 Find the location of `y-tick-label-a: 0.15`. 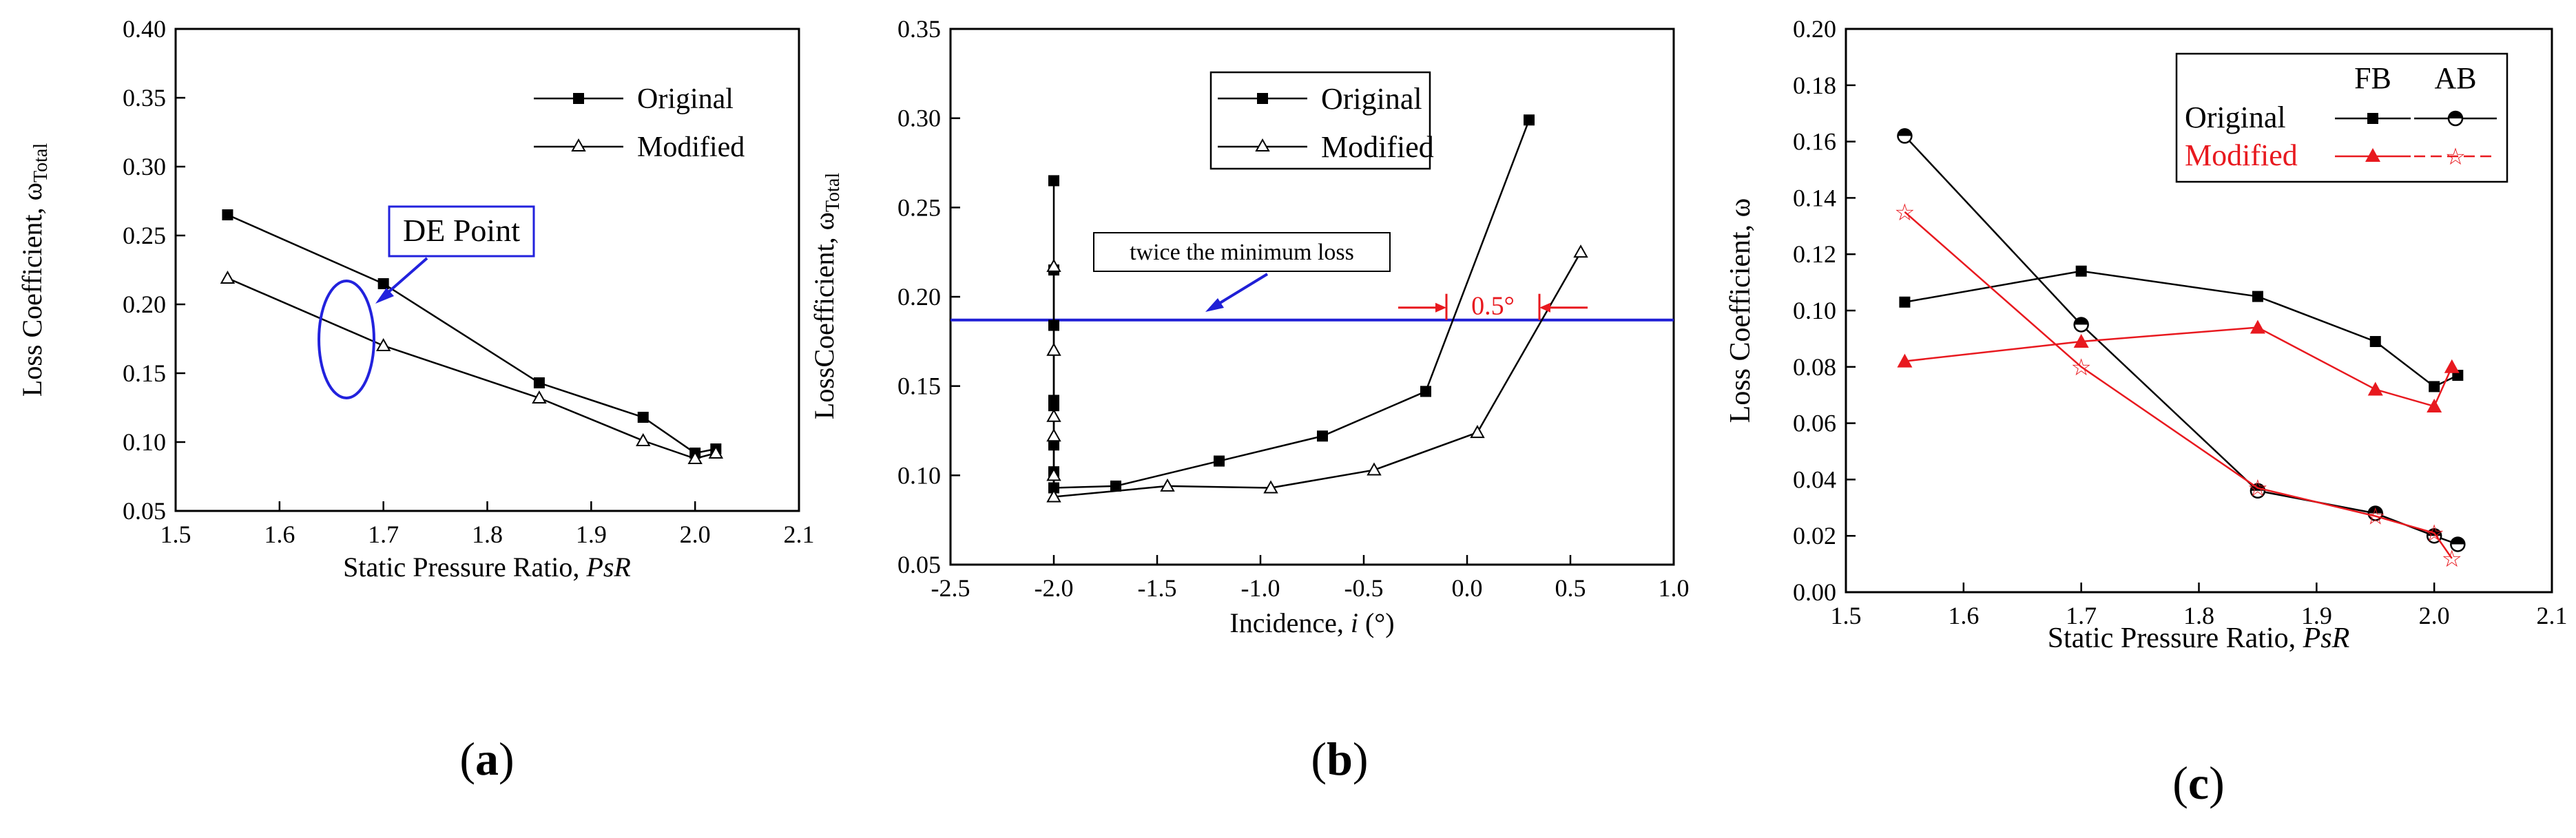

y-tick-label-a: 0.15 is located at coordinates (144, 373).